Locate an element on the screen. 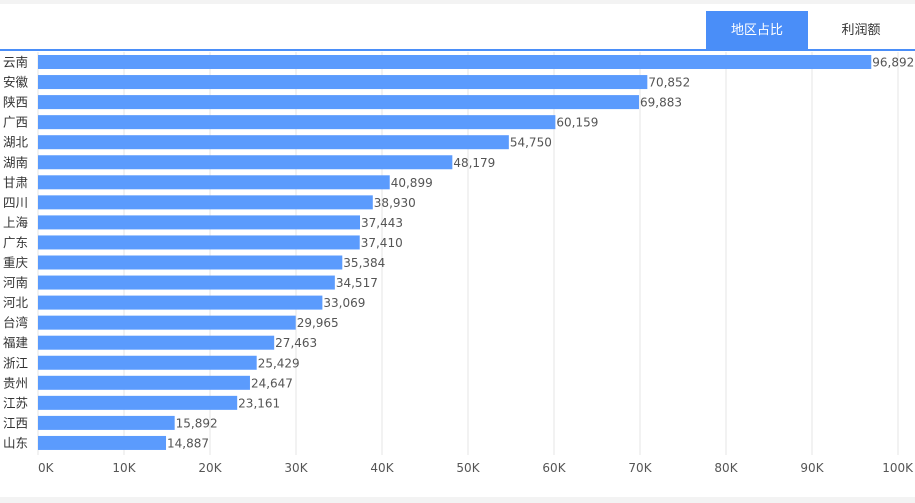 Image resolution: width=915 pixels, height=503 pixels. category-label: 四川 is located at coordinates (15, 202).